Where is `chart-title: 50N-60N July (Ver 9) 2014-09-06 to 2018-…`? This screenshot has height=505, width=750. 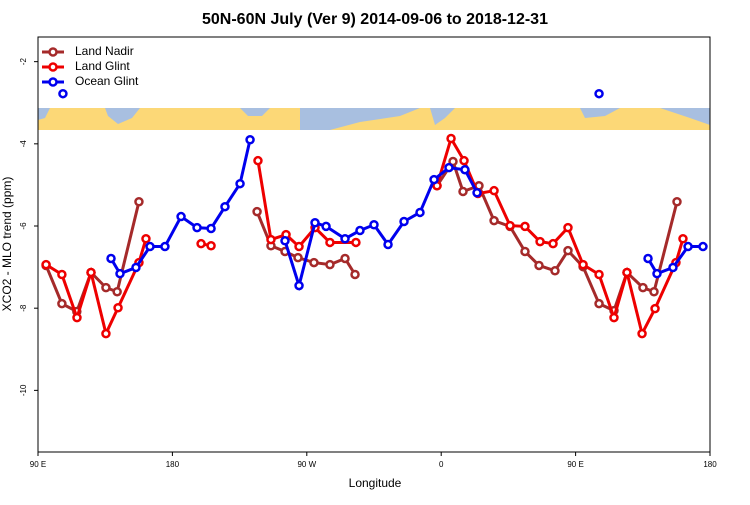 chart-title: 50N-60N July (Ver 9) 2014-09-06 to 2018-… is located at coordinates (375, 19).